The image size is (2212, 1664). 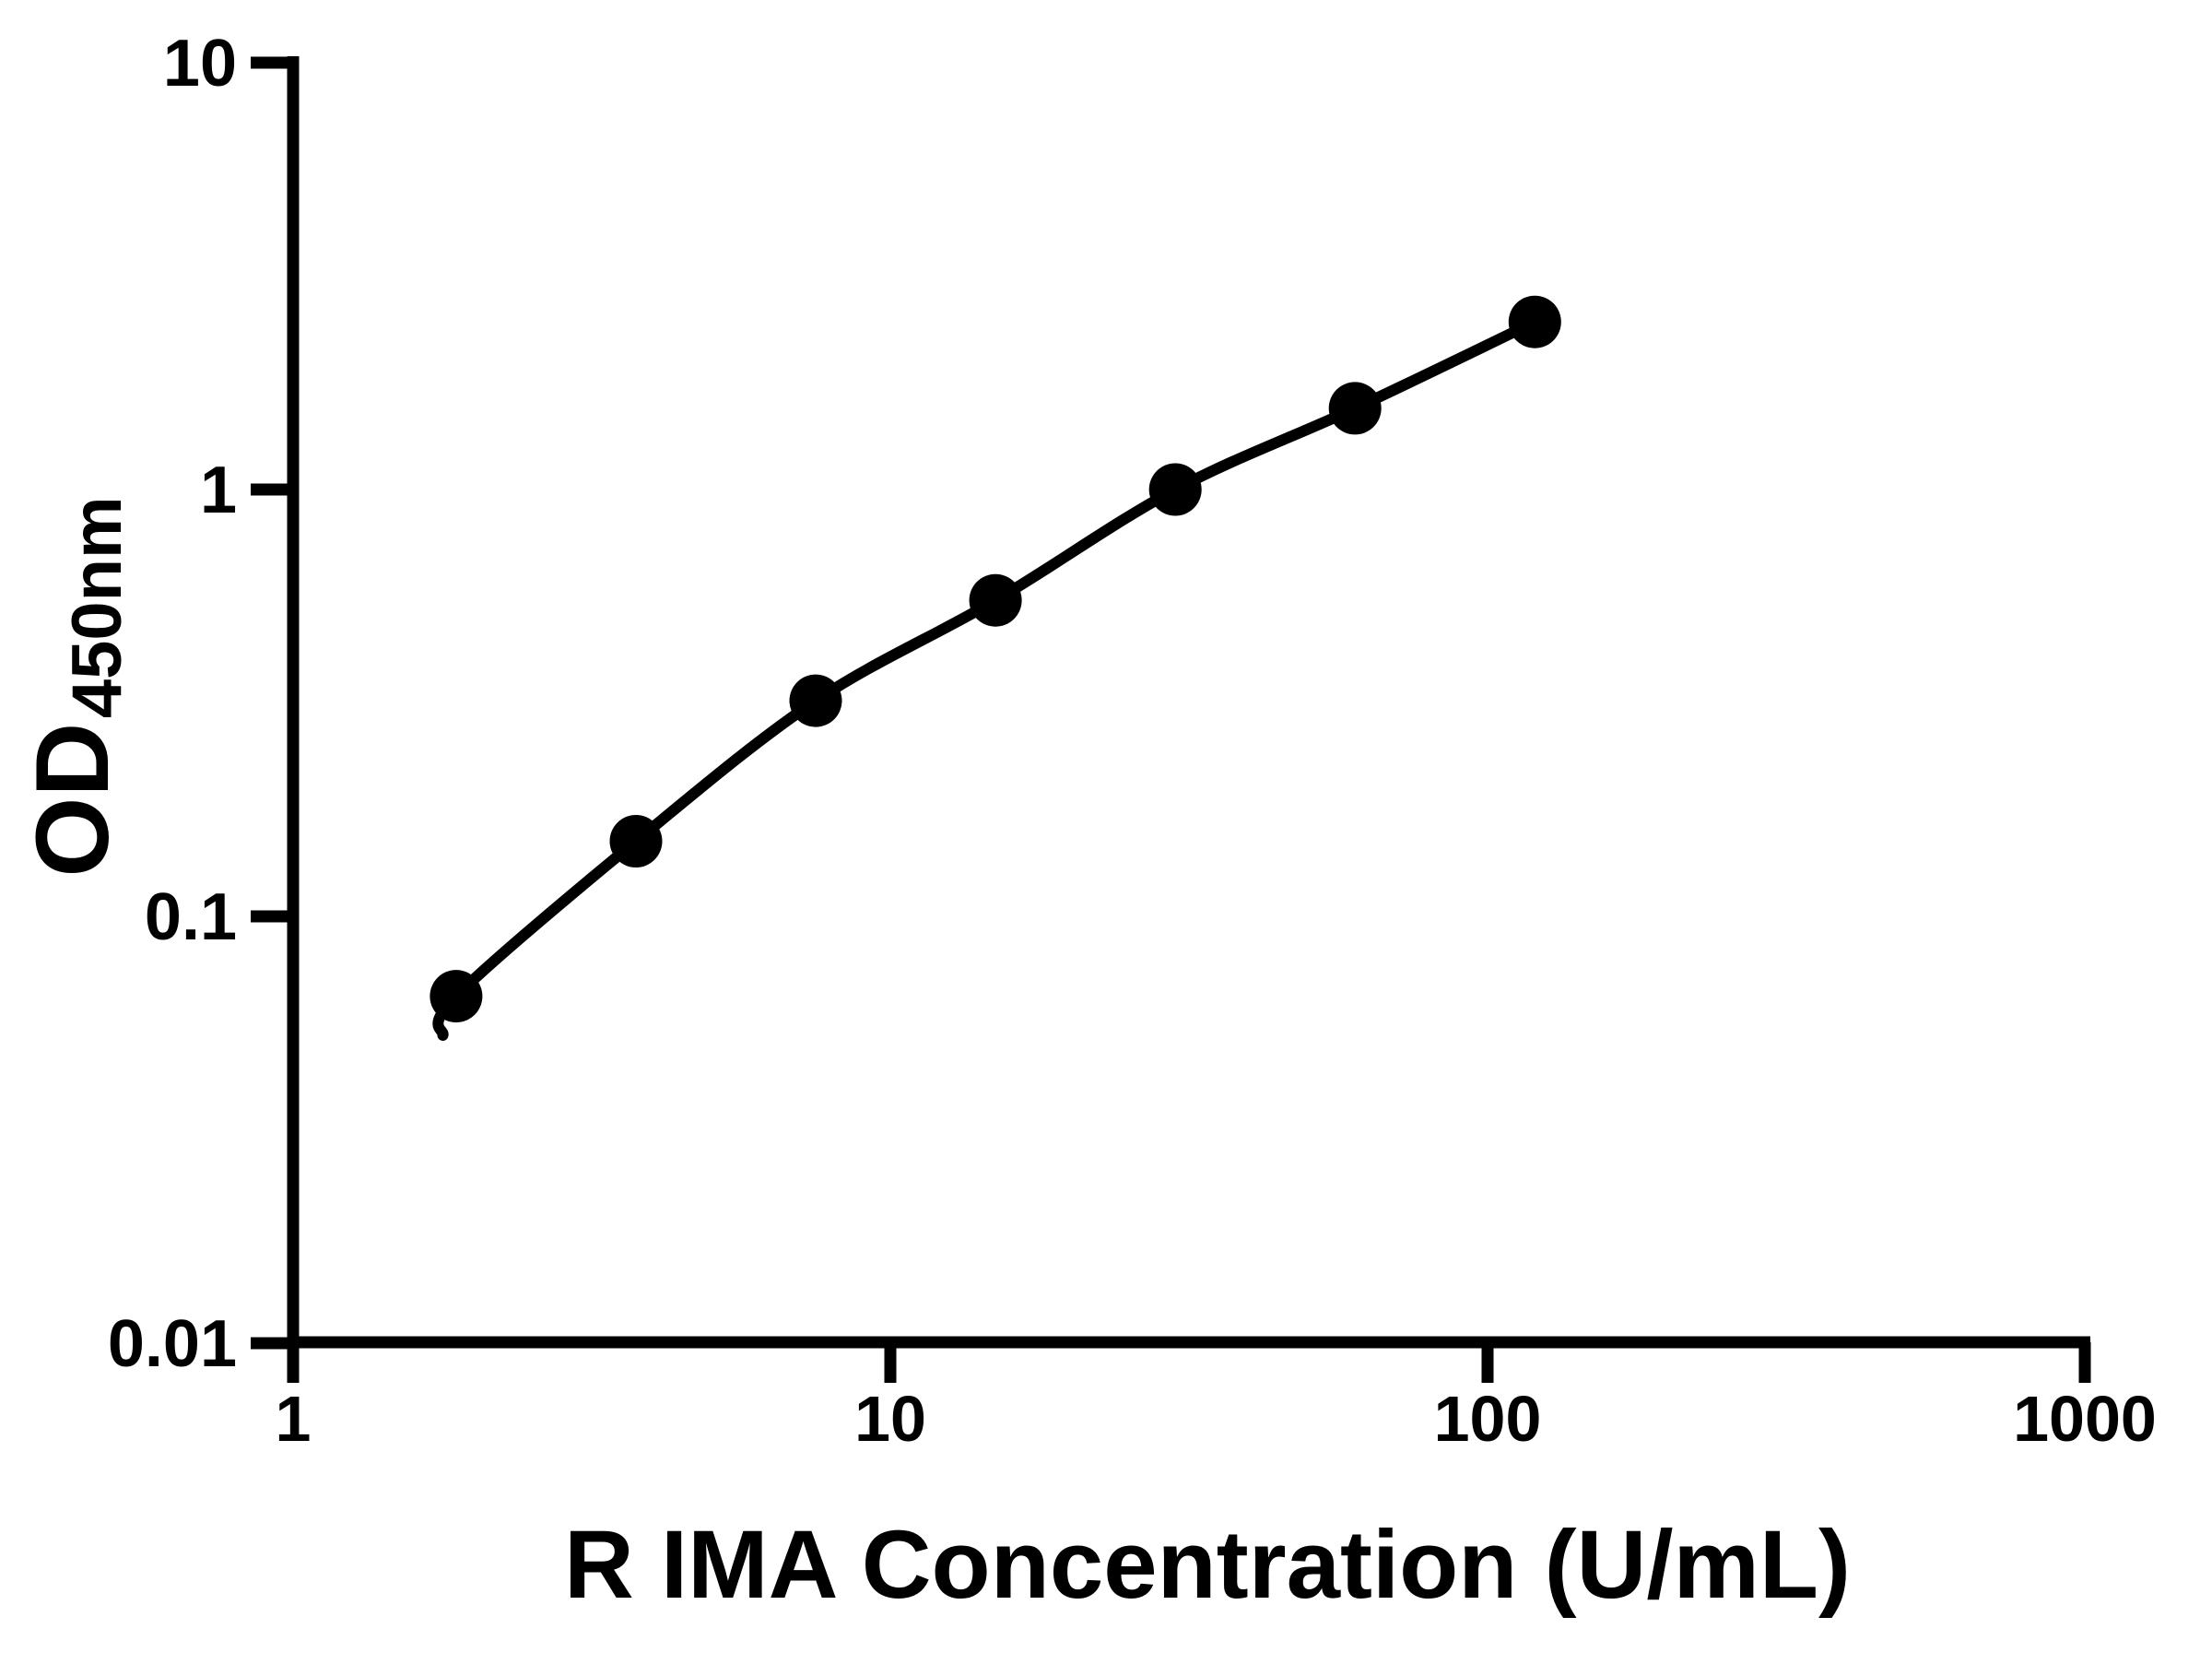 I want to click on y-axis-ticks, so click(x=272, y=703).